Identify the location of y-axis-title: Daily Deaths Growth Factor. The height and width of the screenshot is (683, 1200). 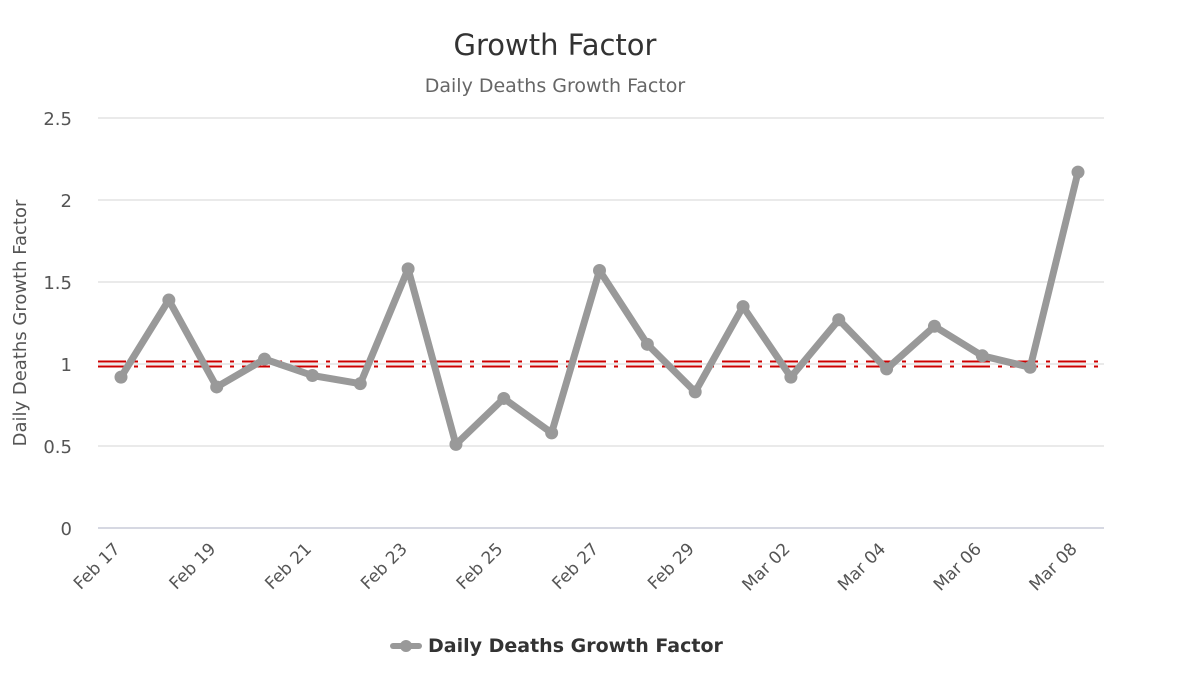
(20, 322).